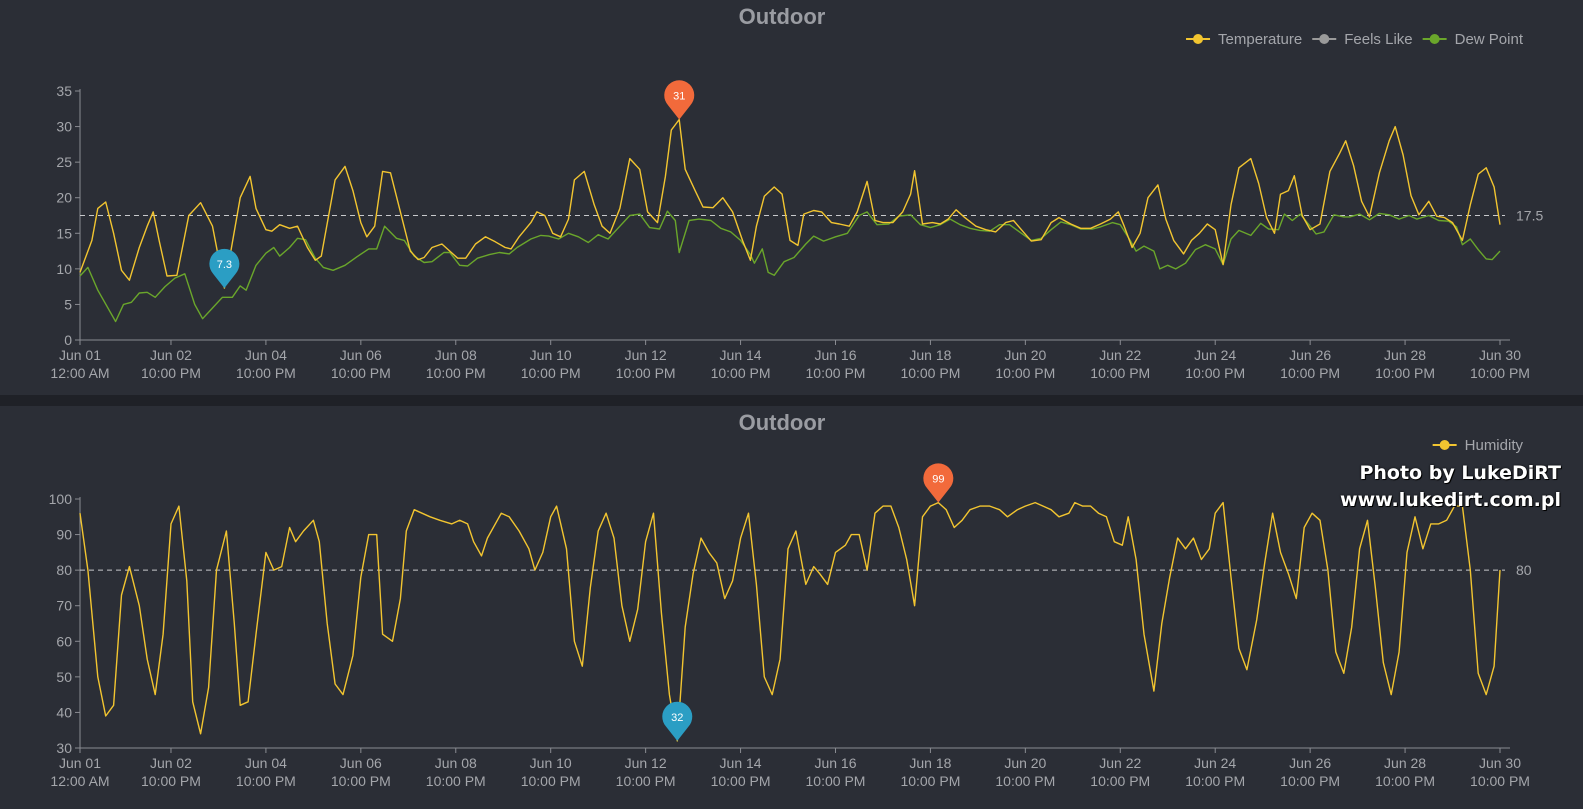 The height and width of the screenshot is (809, 1583). What do you see at coordinates (1524, 570) in the screenshot?
I see `average-line-label: 80` at bounding box center [1524, 570].